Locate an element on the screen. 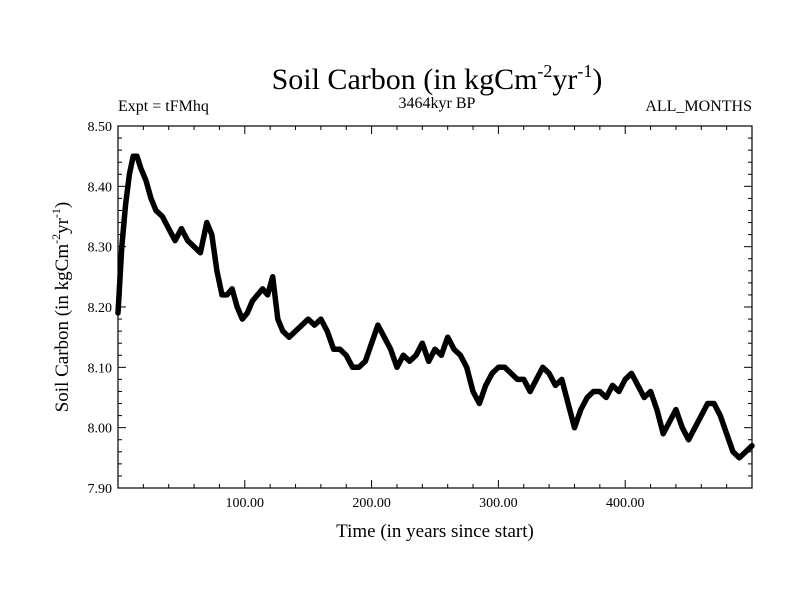 This screenshot has height=600, width=800. x-tick-label-1: 200.00 is located at coordinates (371, 503).